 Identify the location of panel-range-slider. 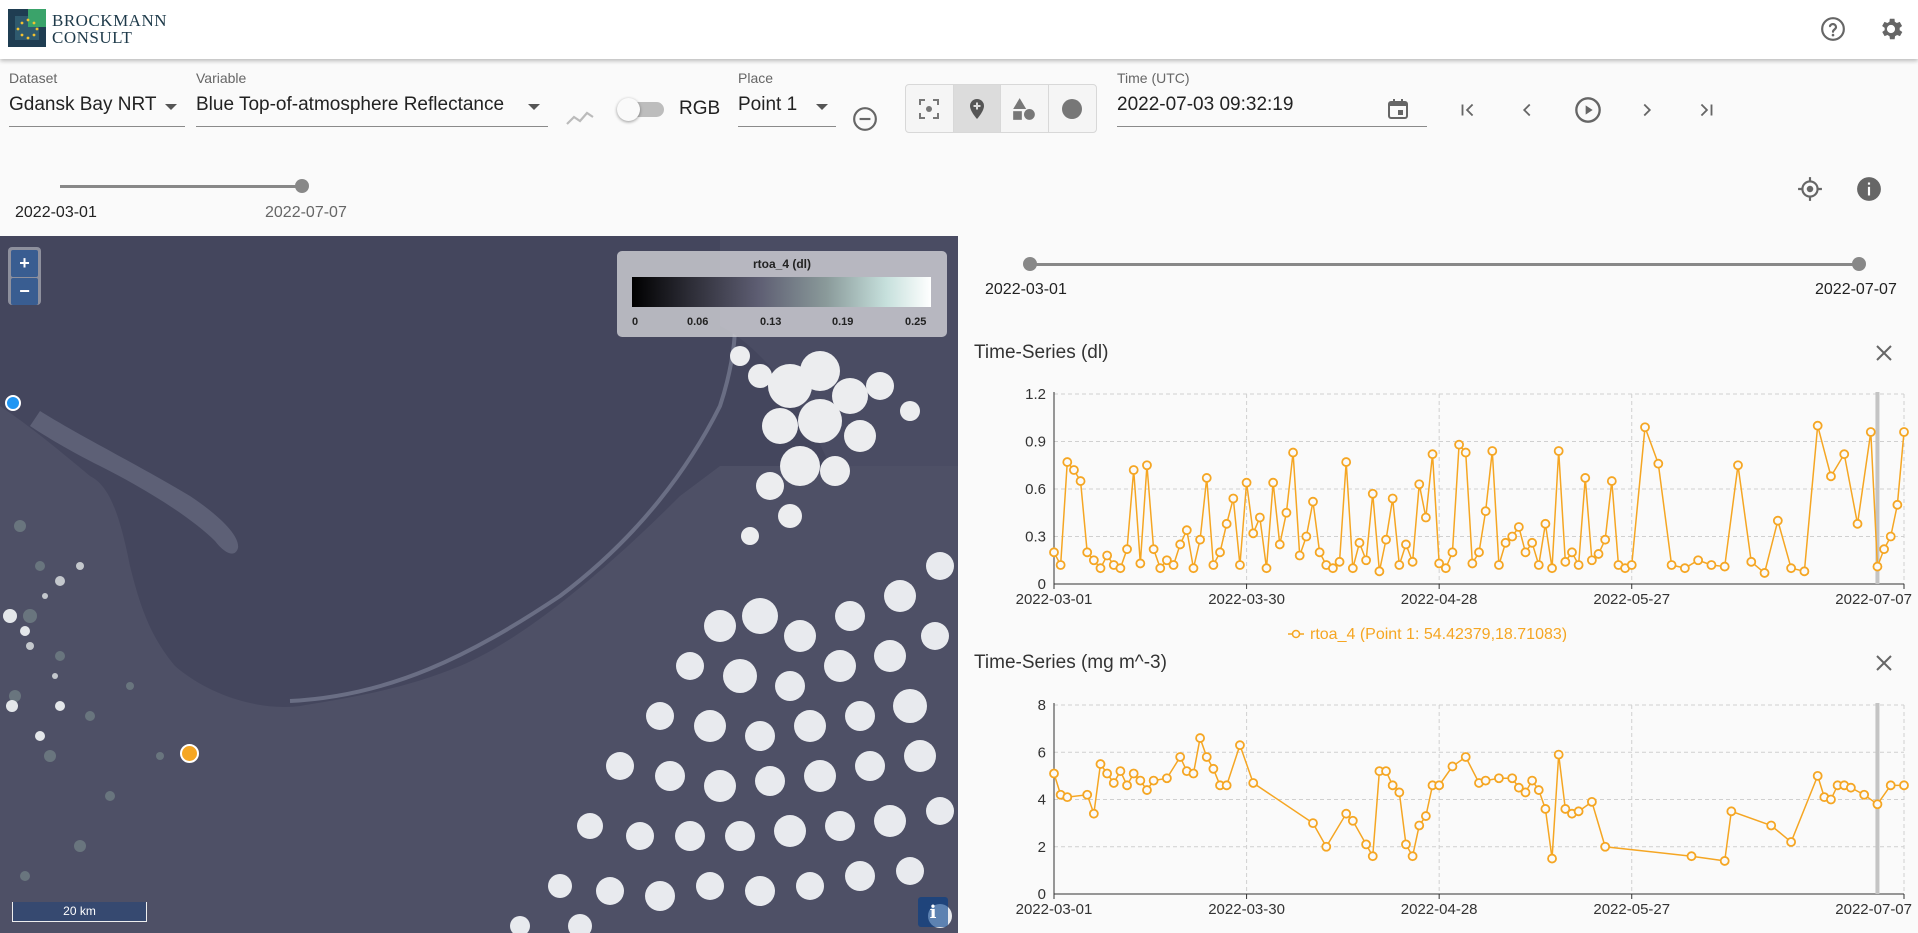
(1444, 264).